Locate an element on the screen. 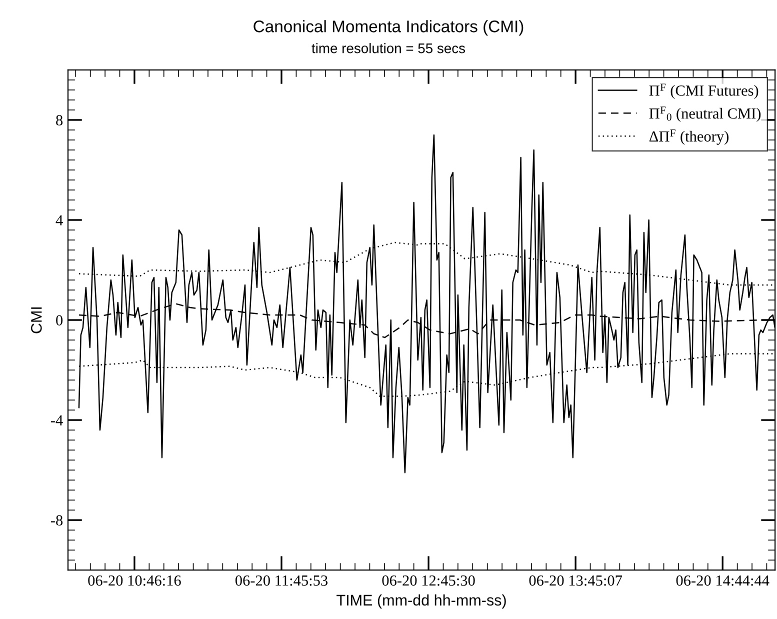  x-tick-label: 06-20 14:44:44 is located at coordinates (723, 580).